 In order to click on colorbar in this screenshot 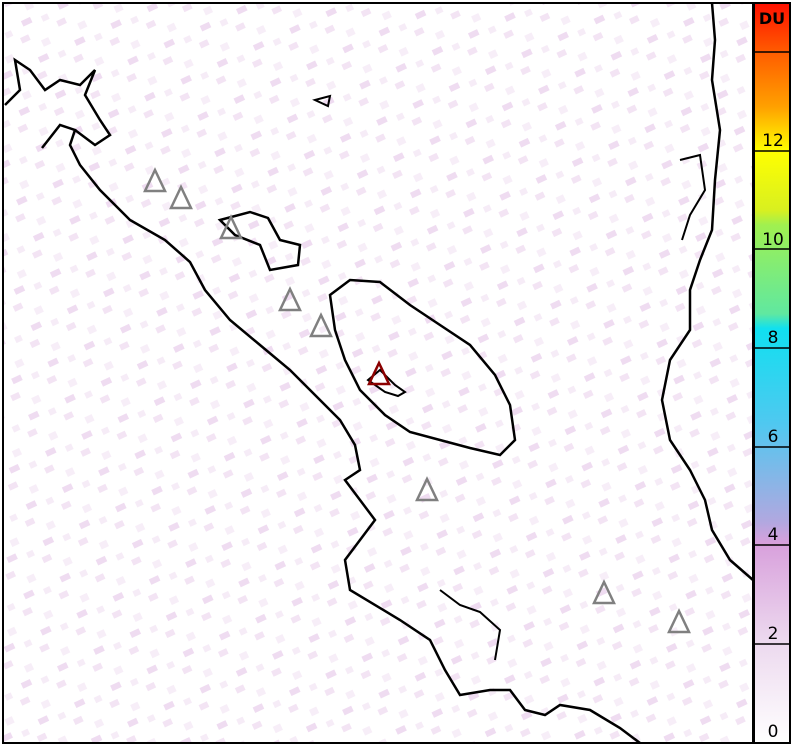, I will do `click(772, 373)`.